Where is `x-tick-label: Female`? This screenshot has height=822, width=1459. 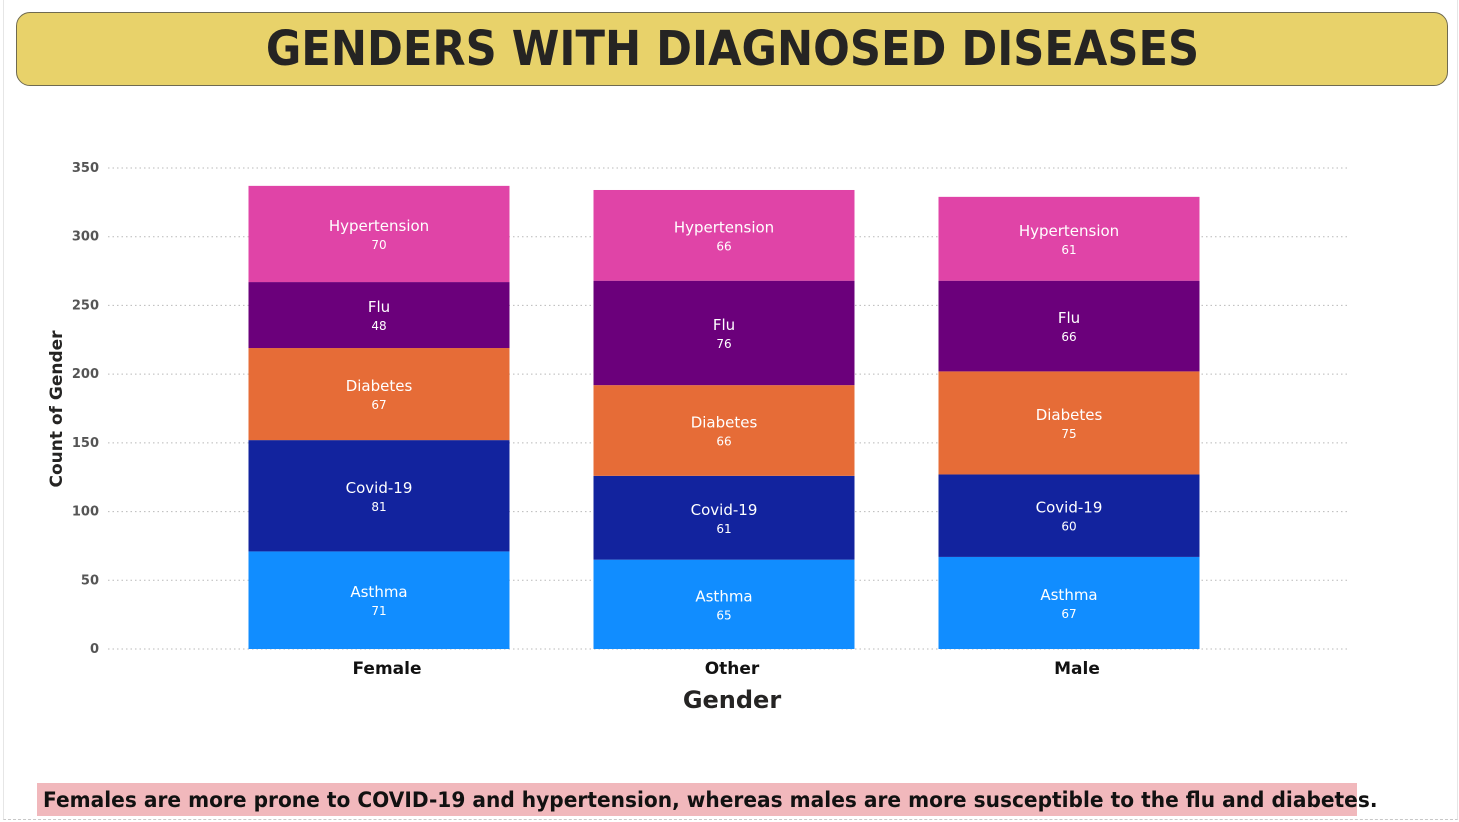 x-tick-label: Female is located at coordinates (387, 669).